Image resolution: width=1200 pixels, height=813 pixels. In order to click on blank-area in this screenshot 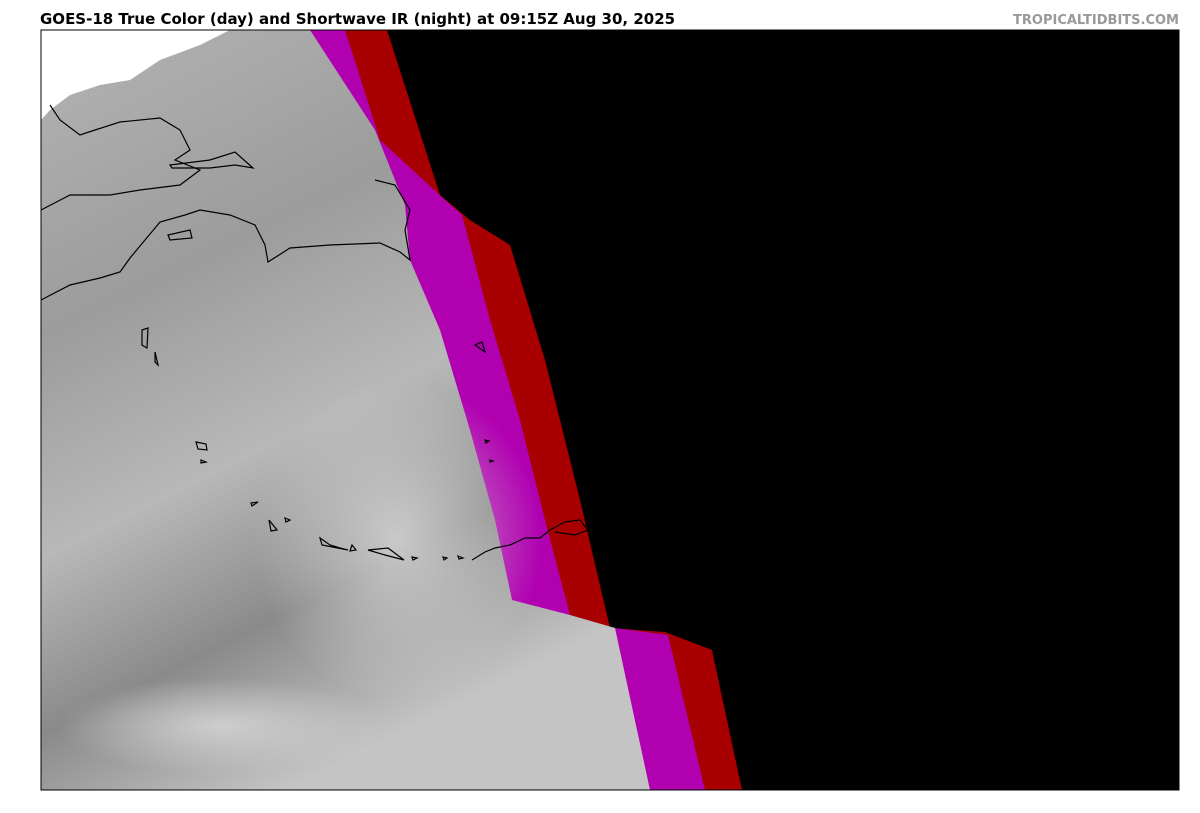, I will do `click(135, 75)`.